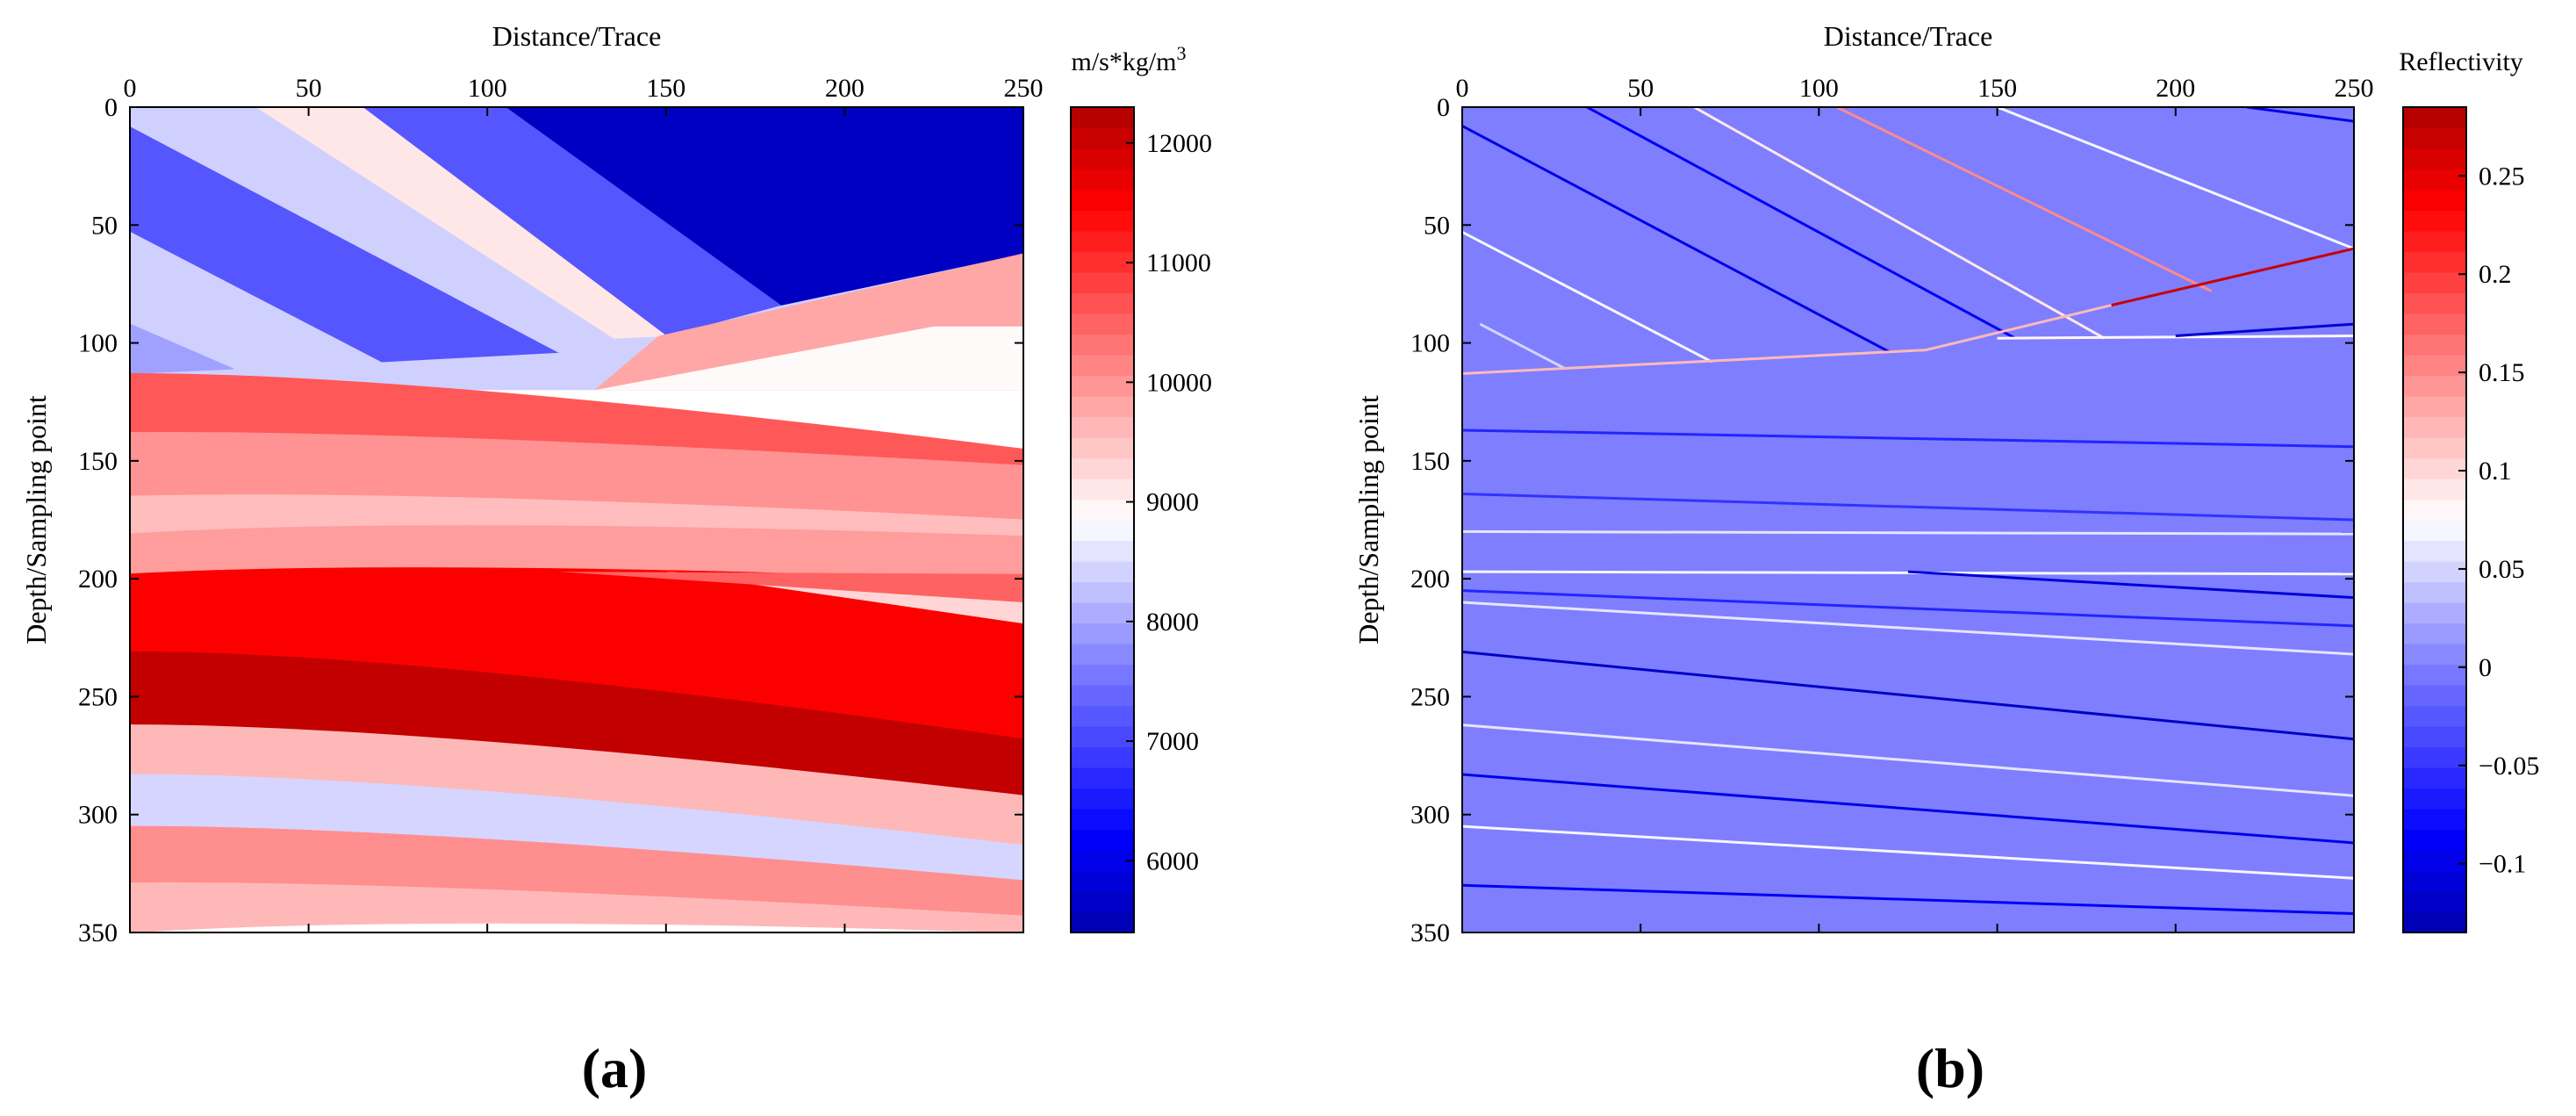  What do you see at coordinates (1950, 1068) in the screenshot?
I see `panel-label: (b)` at bounding box center [1950, 1068].